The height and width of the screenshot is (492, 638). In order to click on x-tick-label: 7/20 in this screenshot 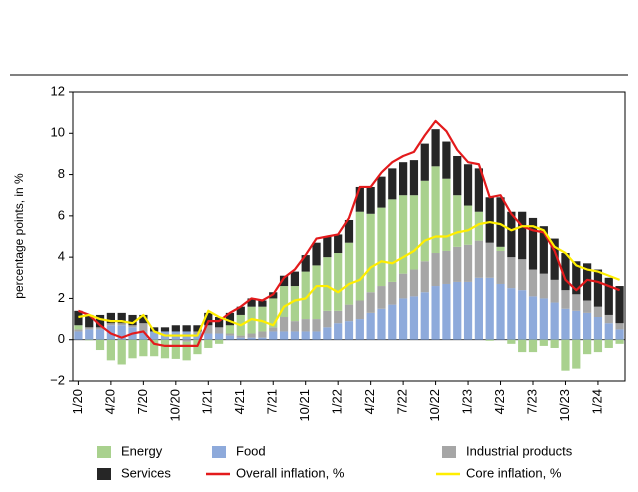, I will do `click(142, 401)`.